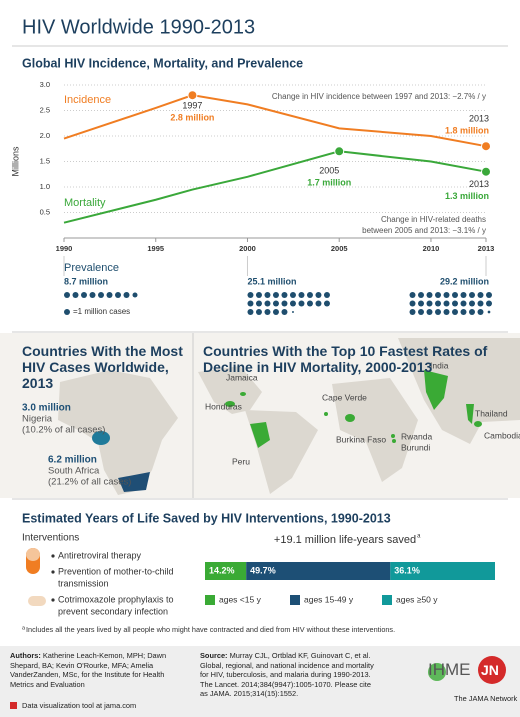 The image size is (520, 717). What do you see at coordinates (91, 268) in the screenshot?
I see `prevalence-title: Prevalence` at bounding box center [91, 268].